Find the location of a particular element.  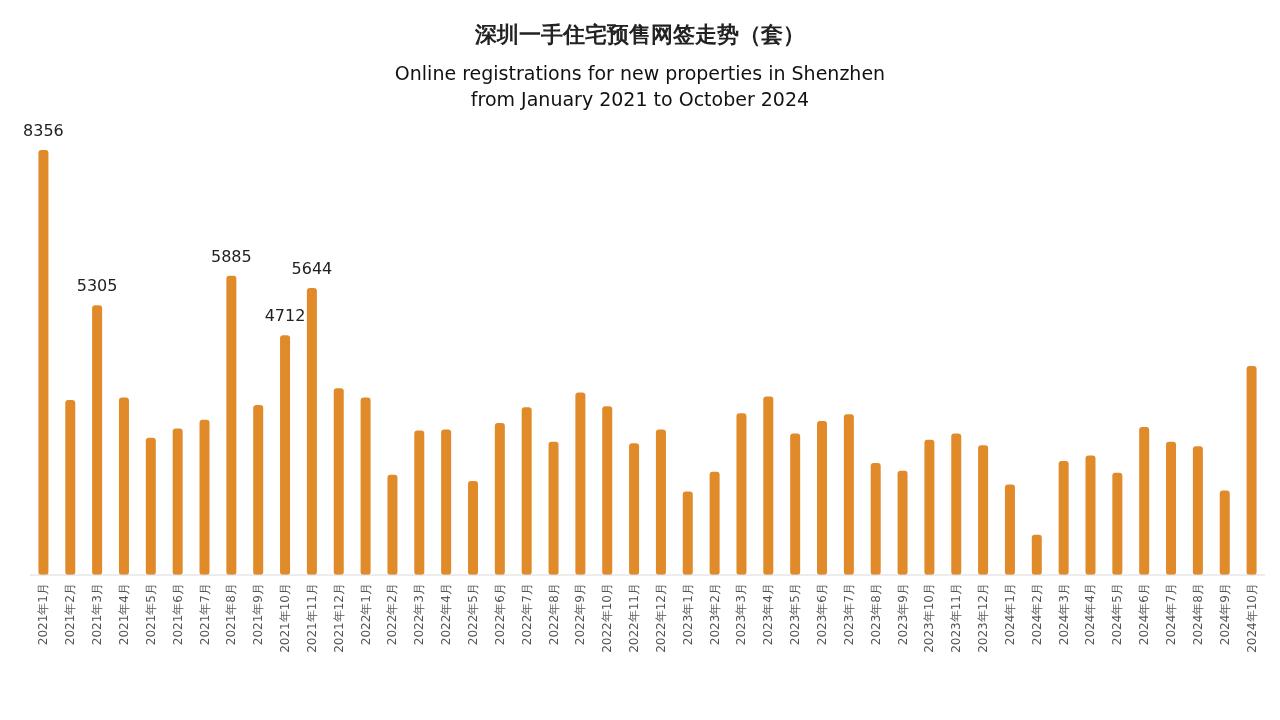

x-tick-label: 2021年2月 is located at coordinates (70, 614).